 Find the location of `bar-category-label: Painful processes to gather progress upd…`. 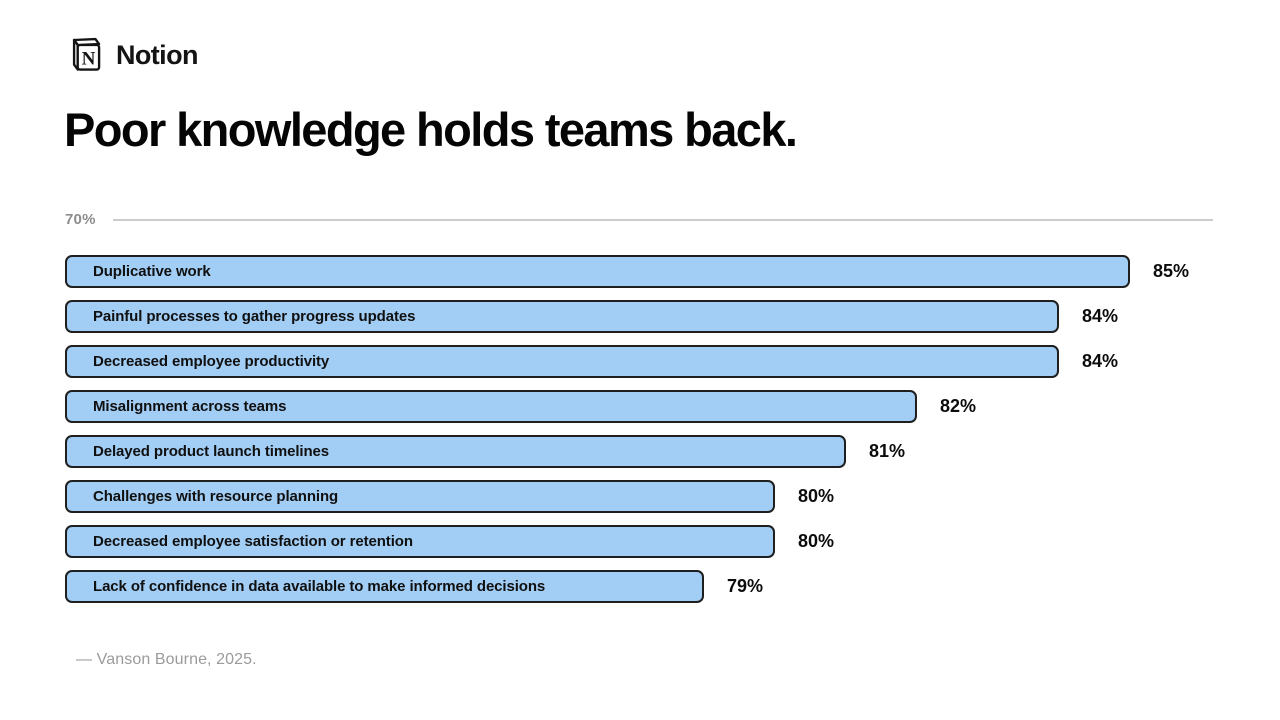

bar-category-label: Painful processes to gather progress upd… is located at coordinates (254, 316).